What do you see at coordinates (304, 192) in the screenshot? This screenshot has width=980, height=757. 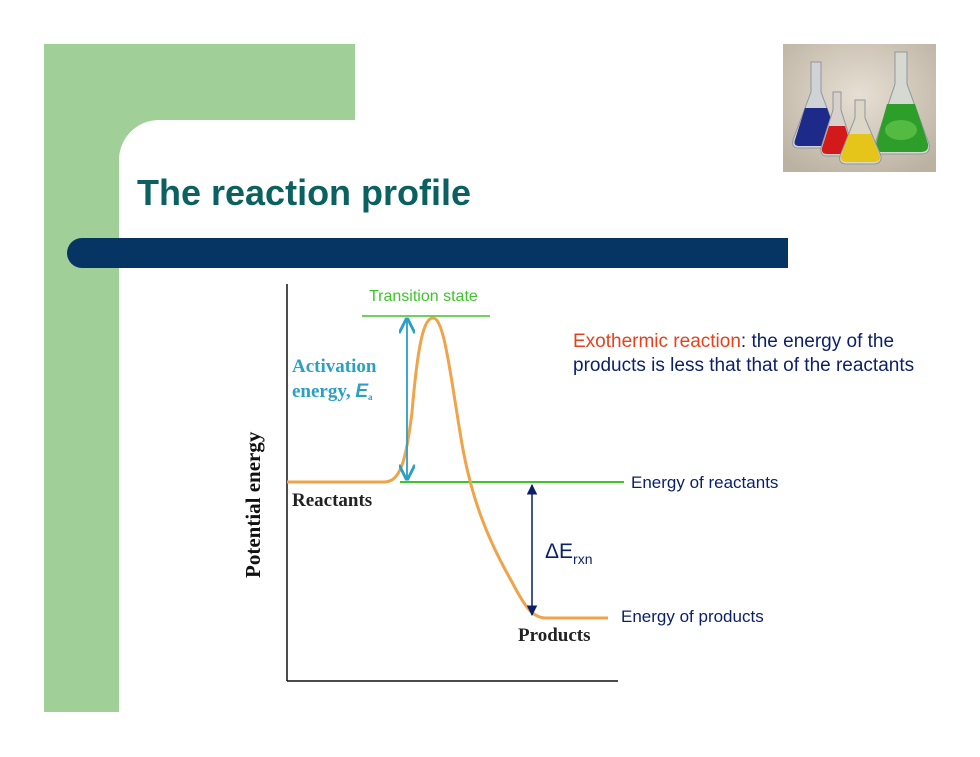 I see `slide-title: The reaction profile` at bounding box center [304, 192].